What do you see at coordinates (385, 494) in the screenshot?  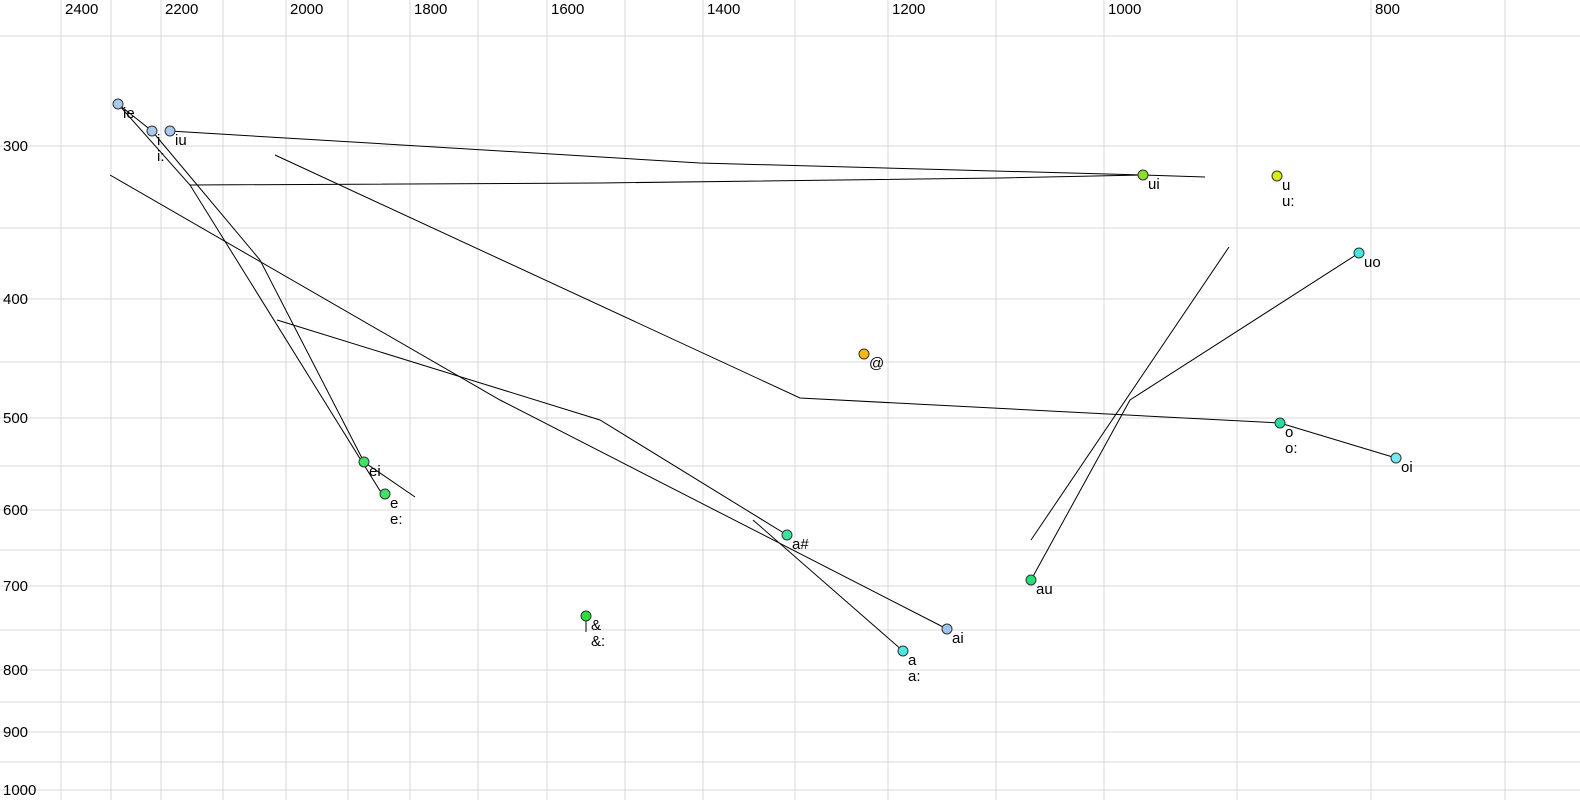 I see `vowel-marker-e` at bounding box center [385, 494].